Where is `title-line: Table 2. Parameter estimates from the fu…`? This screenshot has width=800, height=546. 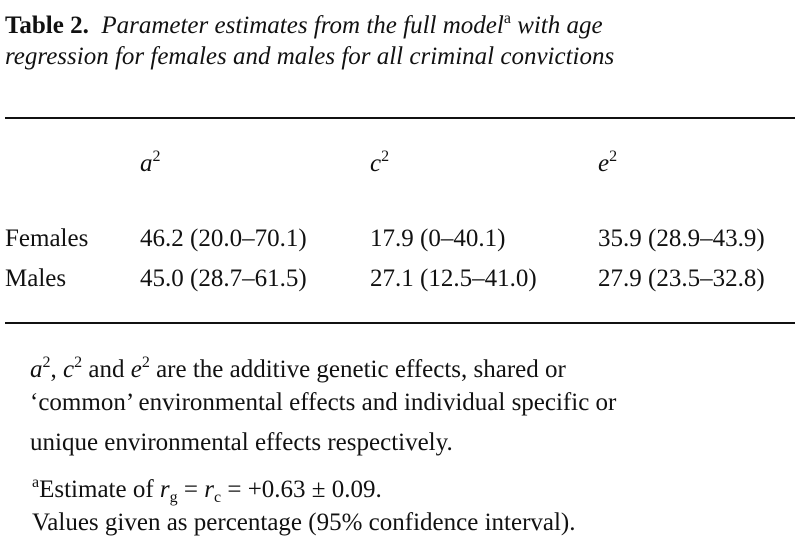 title-line: Table 2. Parameter estimates from the fu… is located at coordinates (304, 22).